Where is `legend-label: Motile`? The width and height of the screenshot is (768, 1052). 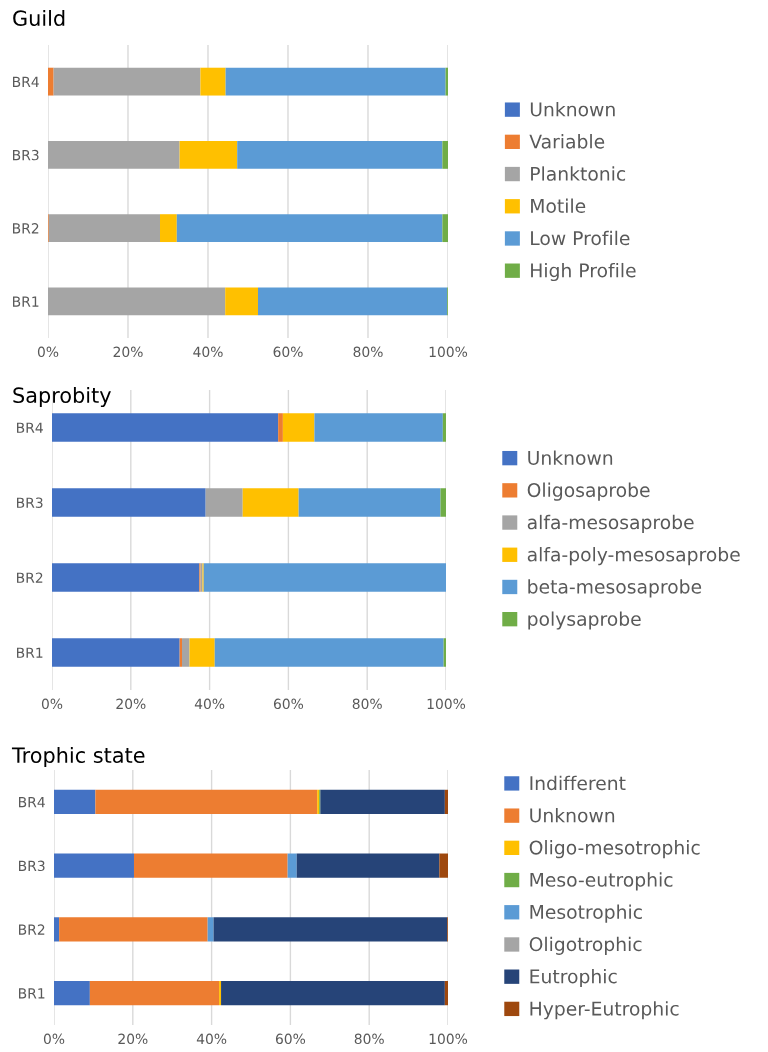 legend-label: Motile is located at coordinates (558, 206).